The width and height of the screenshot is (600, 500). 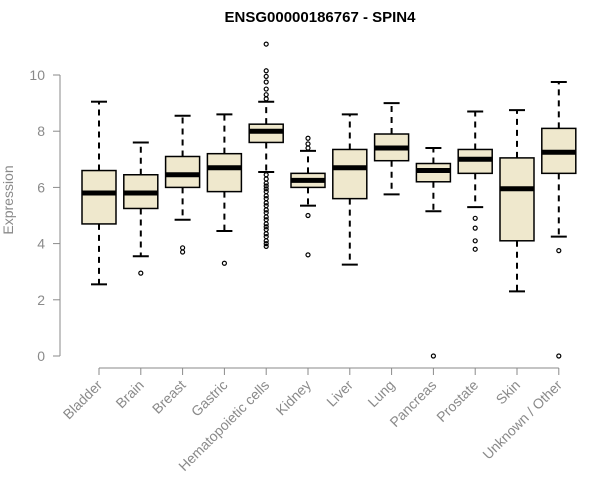 What do you see at coordinates (294, 398) in the screenshot?
I see `x-tick-label: Kidney` at bounding box center [294, 398].